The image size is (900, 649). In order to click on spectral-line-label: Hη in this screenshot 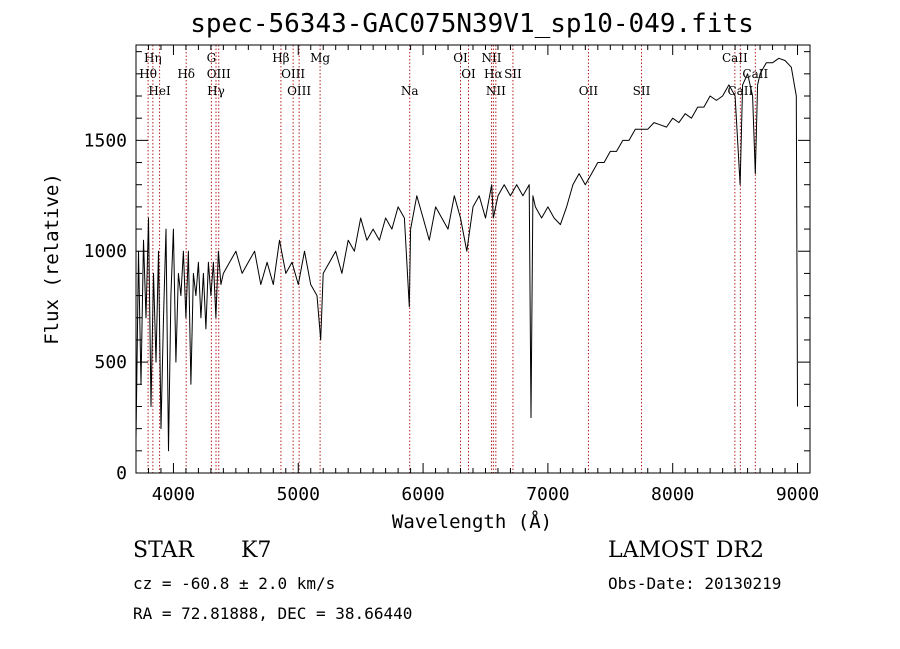, I will do `click(153, 58)`.